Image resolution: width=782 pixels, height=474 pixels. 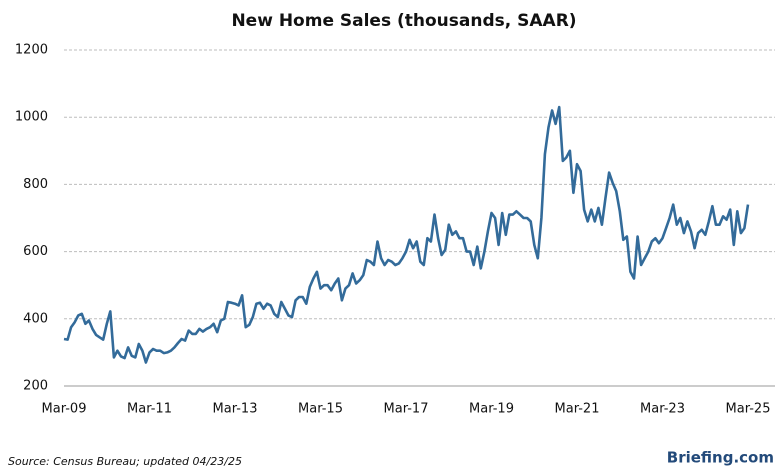 I want to click on brand-logo: Briefing.com, so click(x=720, y=458).